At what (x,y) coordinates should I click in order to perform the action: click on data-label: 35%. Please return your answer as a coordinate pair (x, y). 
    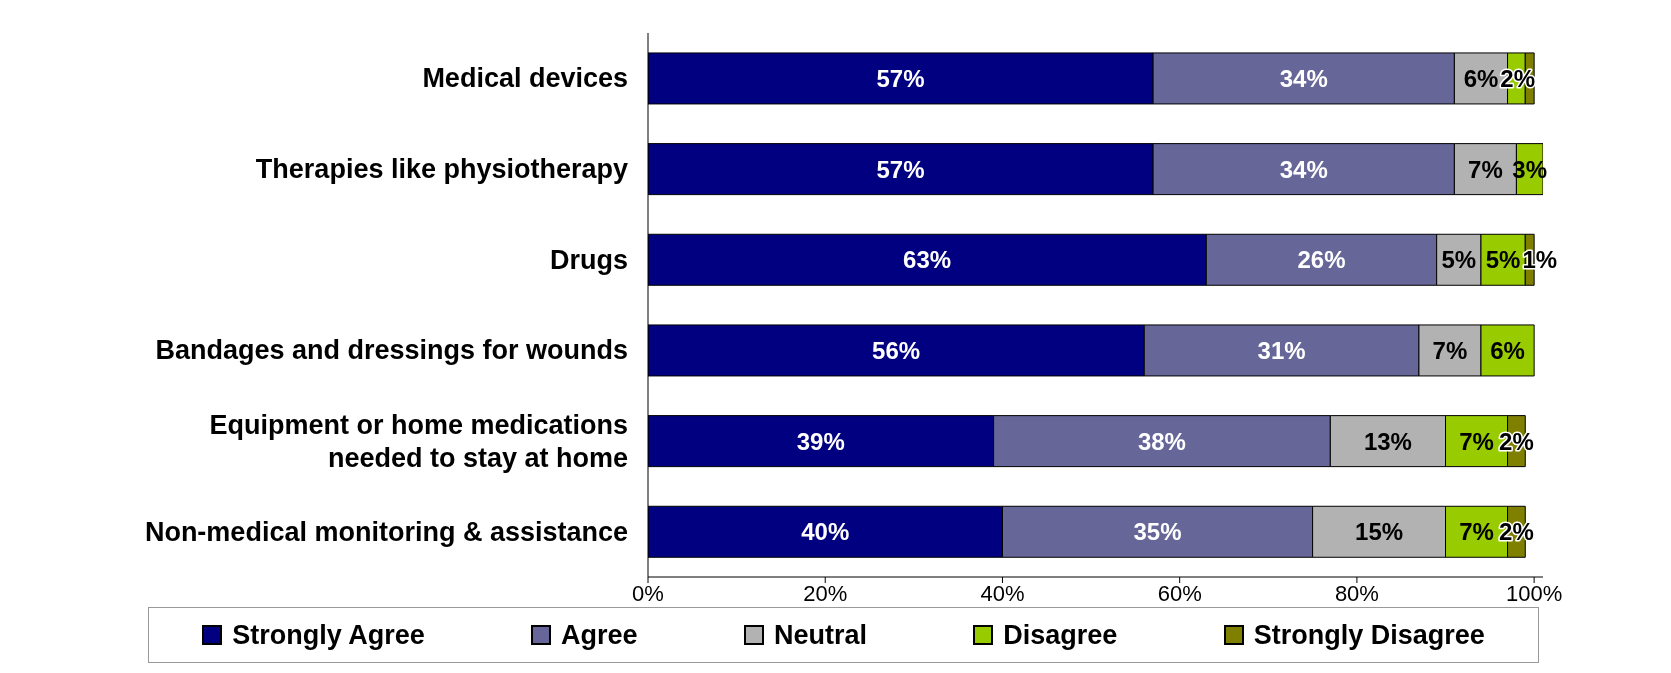
    Looking at the image, I should click on (1157, 532).